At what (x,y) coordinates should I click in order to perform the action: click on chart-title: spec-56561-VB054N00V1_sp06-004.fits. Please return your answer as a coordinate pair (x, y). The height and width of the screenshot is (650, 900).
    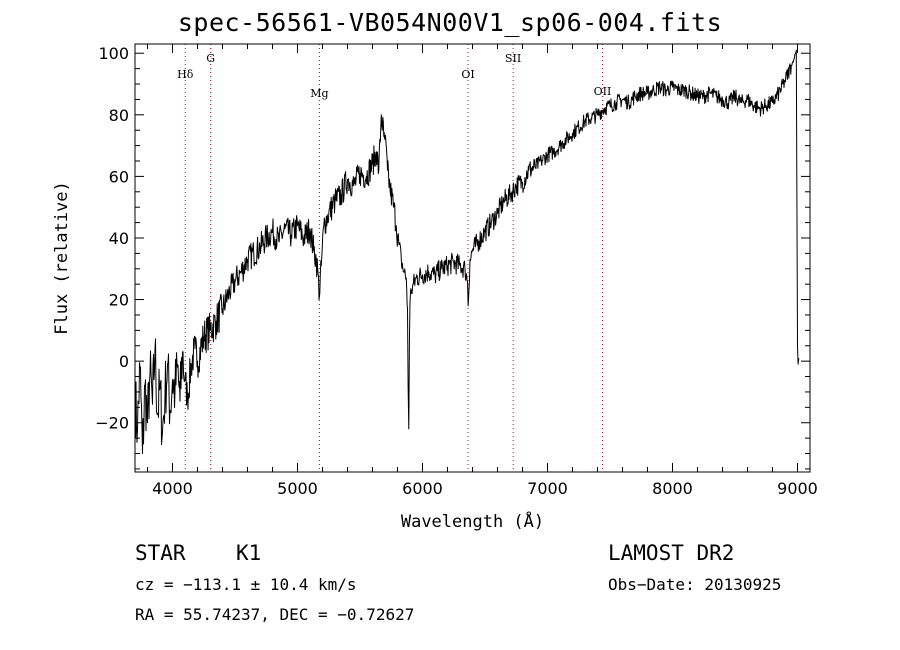
    Looking at the image, I should click on (450, 22).